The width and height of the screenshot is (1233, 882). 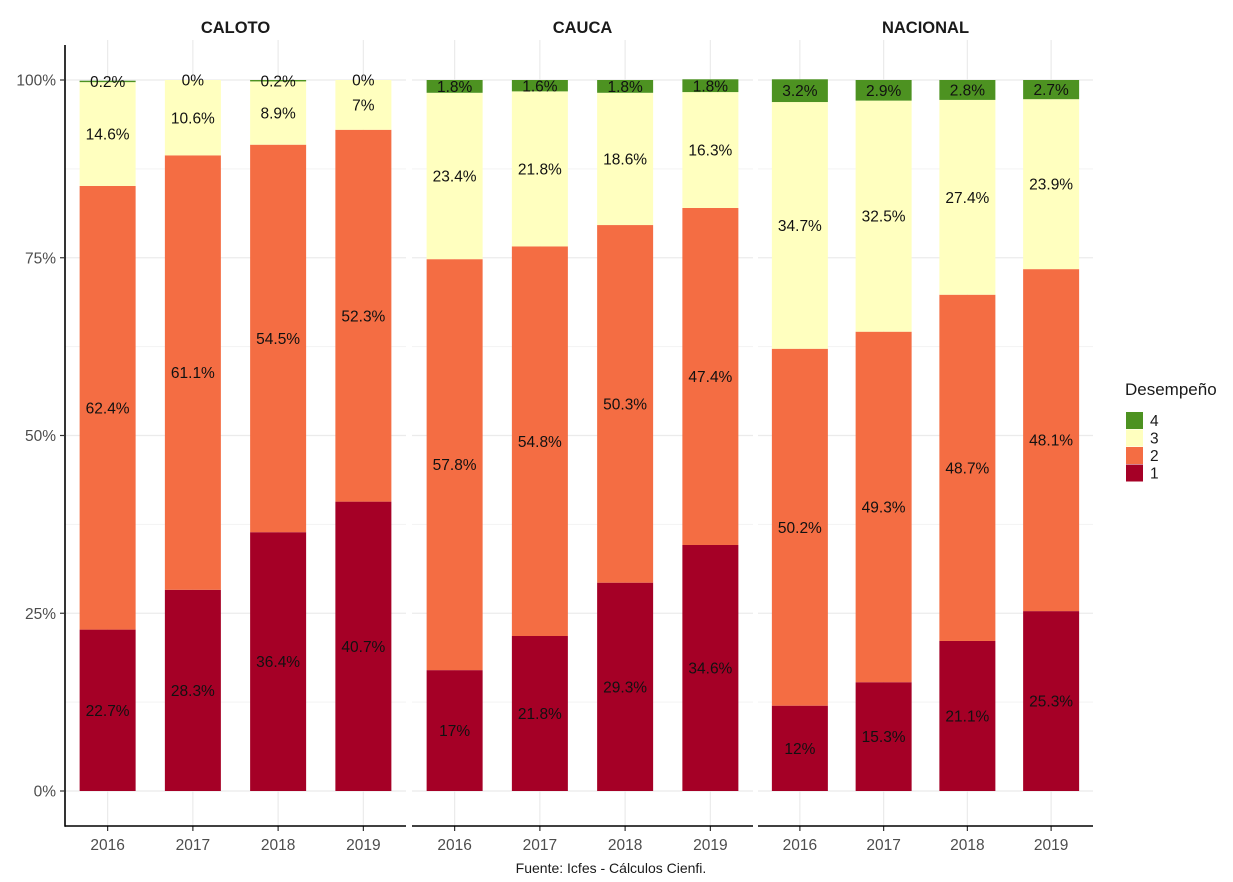 What do you see at coordinates (967, 717) in the screenshot?
I see `data-label: 21.1%` at bounding box center [967, 717].